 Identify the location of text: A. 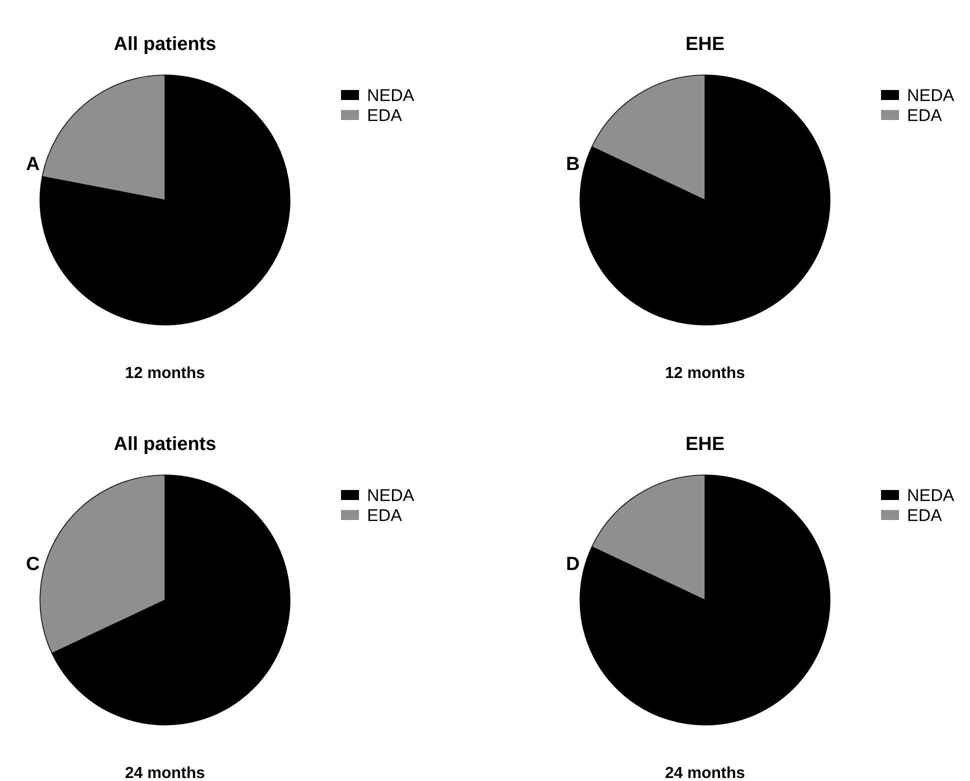
(33, 164).